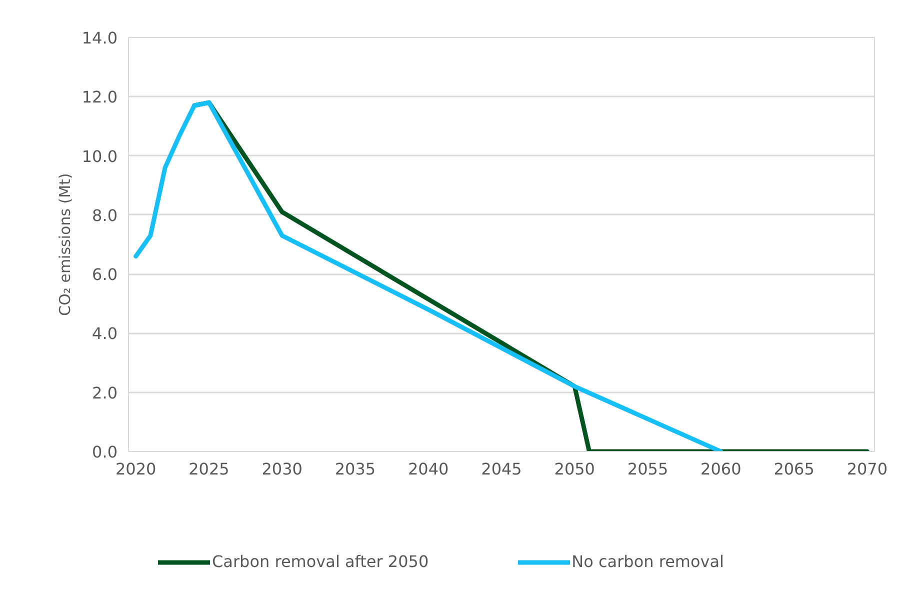 The width and height of the screenshot is (899, 605). What do you see at coordinates (209, 469) in the screenshot?
I see `x-tick-label: 2025` at bounding box center [209, 469].